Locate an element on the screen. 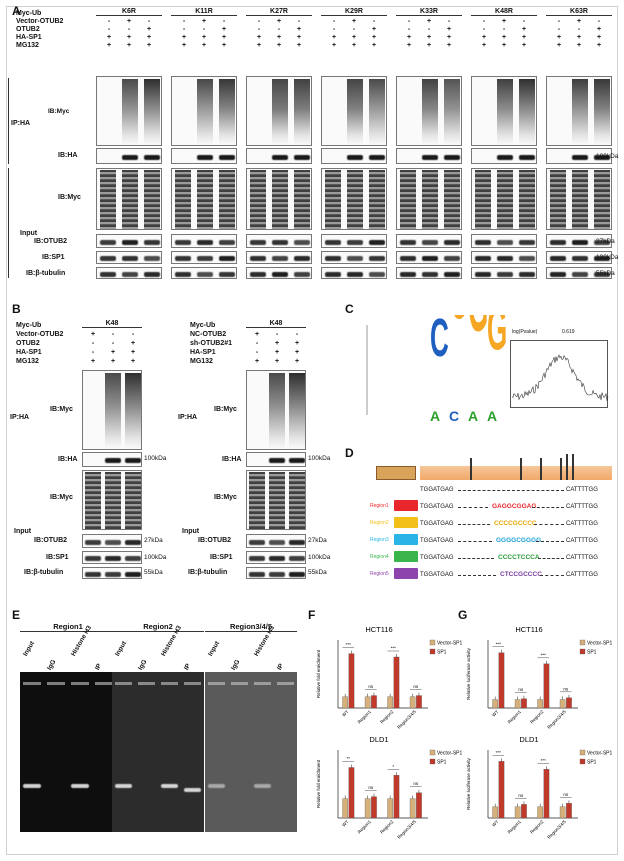  otub2-blot is located at coordinates (204, 241).